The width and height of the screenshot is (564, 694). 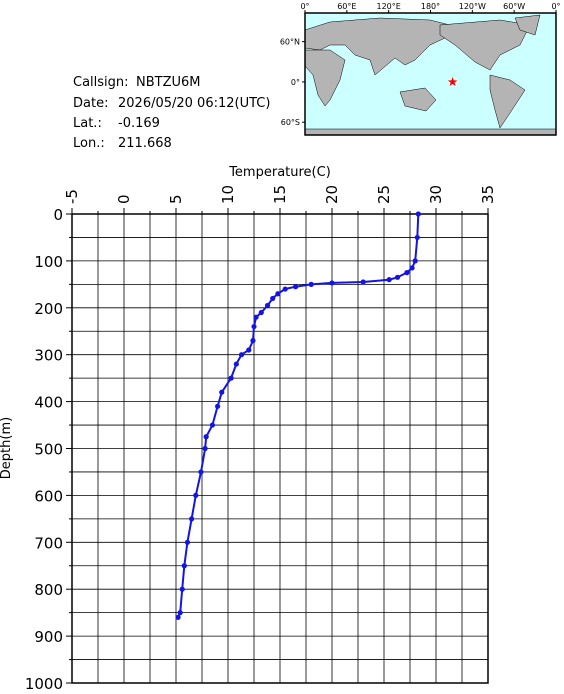 What do you see at coordinates (290, 122) in the screenshot?
I see `map-y-tick-label: 60°S` at bounding box center [290, 122].